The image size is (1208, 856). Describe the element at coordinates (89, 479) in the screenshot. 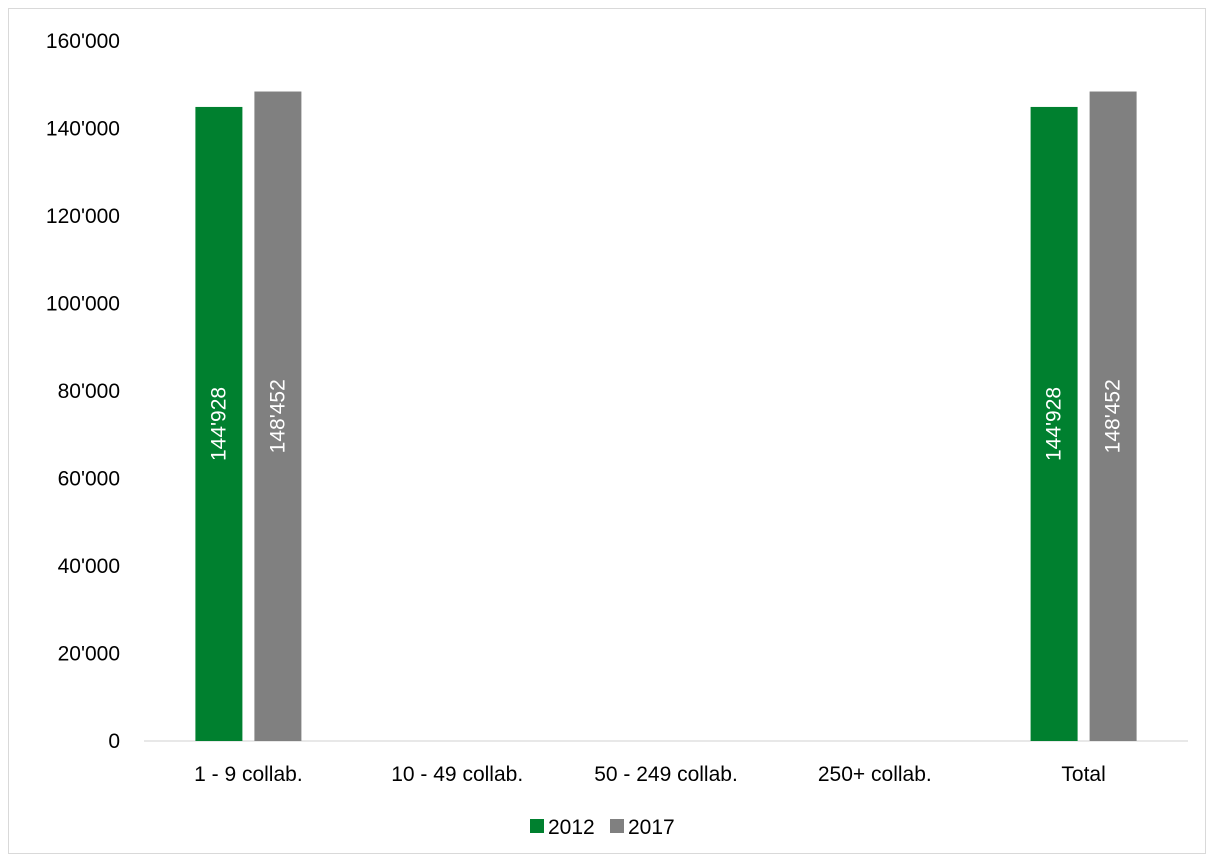

I see `y-tick-label: 60'000` at that location.